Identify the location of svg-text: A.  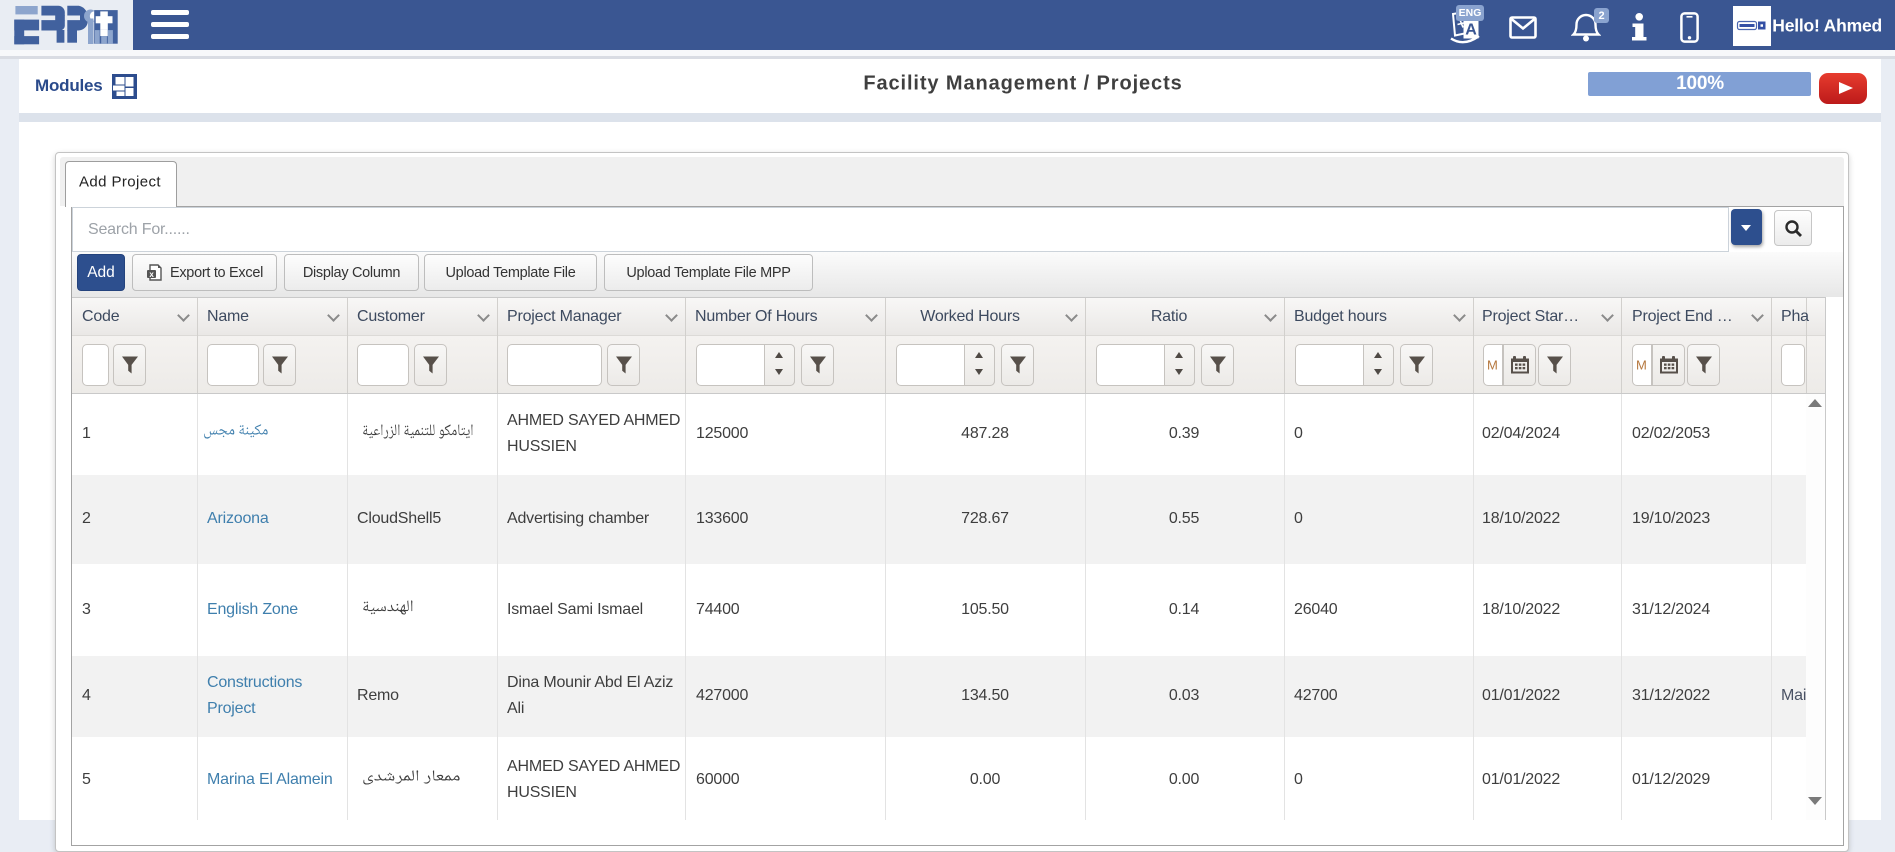
(1471, 30).